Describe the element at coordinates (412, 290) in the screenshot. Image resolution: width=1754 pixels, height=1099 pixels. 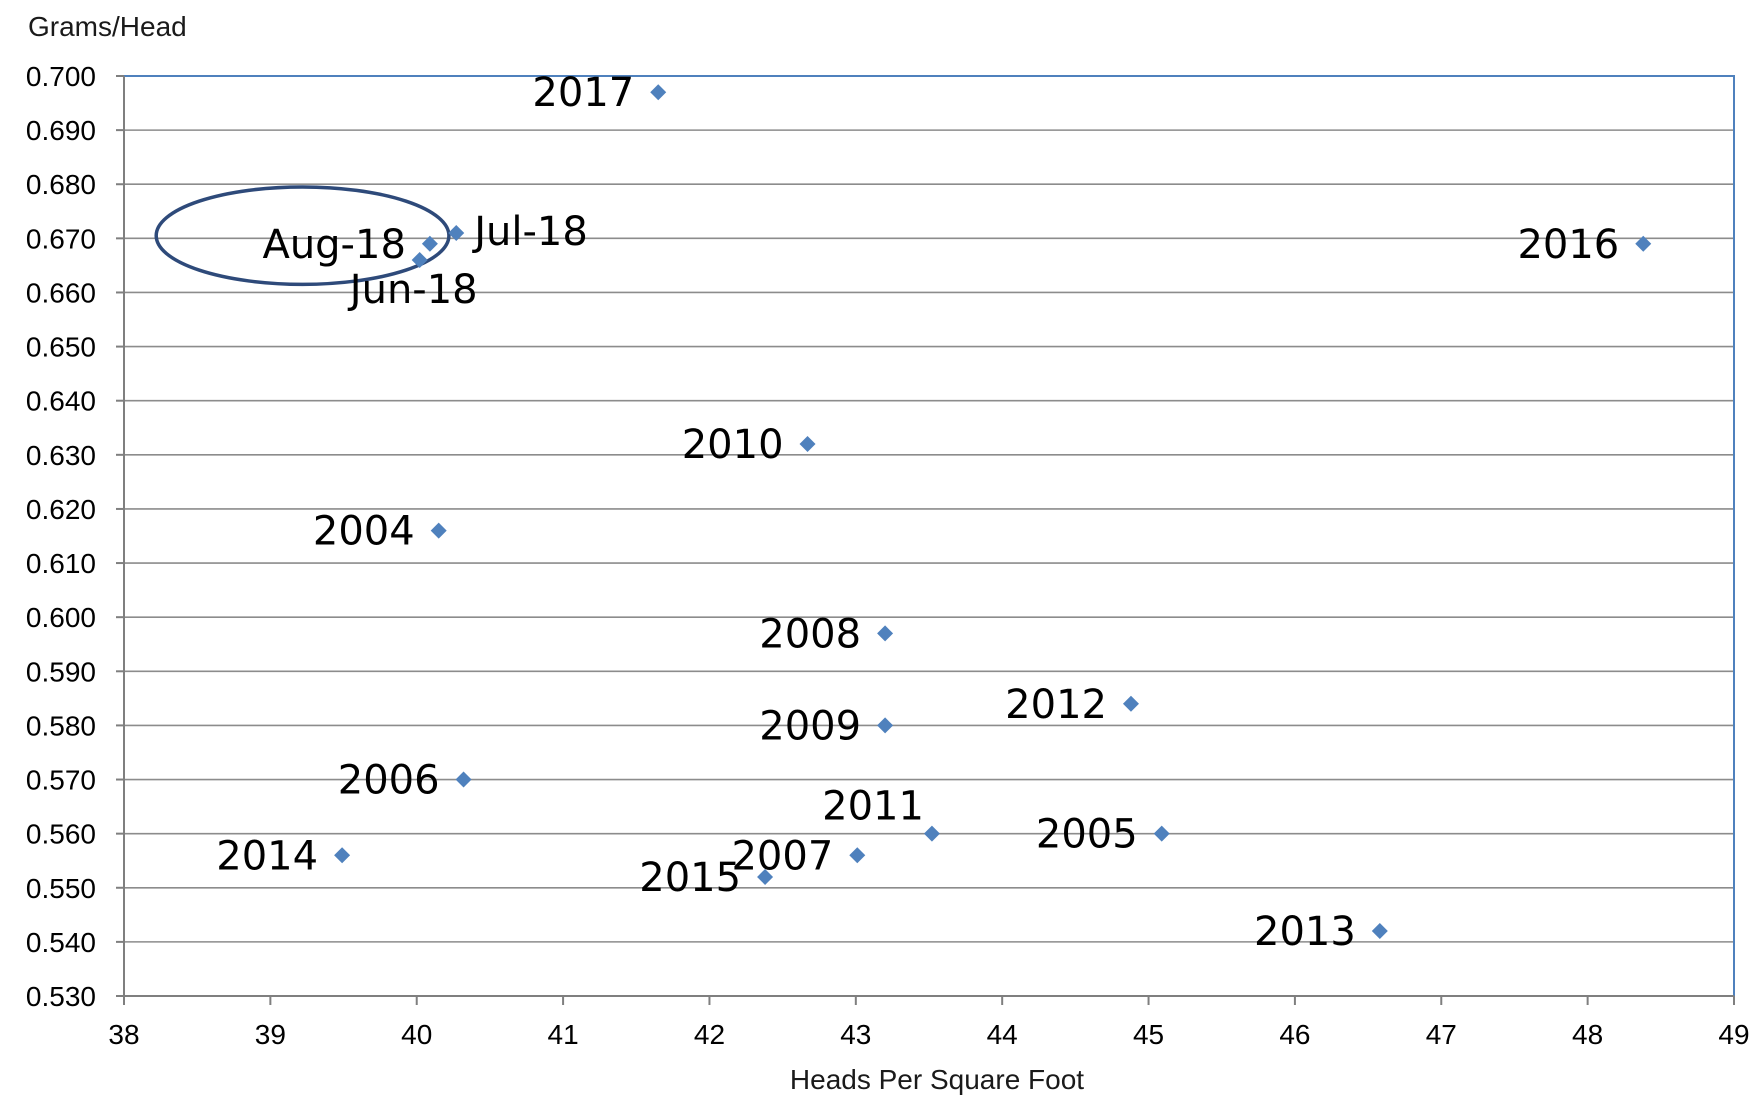
I see `point-label: Jun-18` at that location.